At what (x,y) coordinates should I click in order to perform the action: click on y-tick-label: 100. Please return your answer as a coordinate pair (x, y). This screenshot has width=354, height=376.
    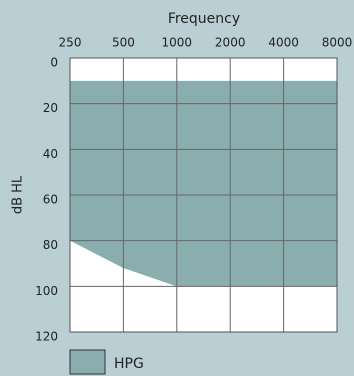
    Looking at the image, I should click on (46, 291).